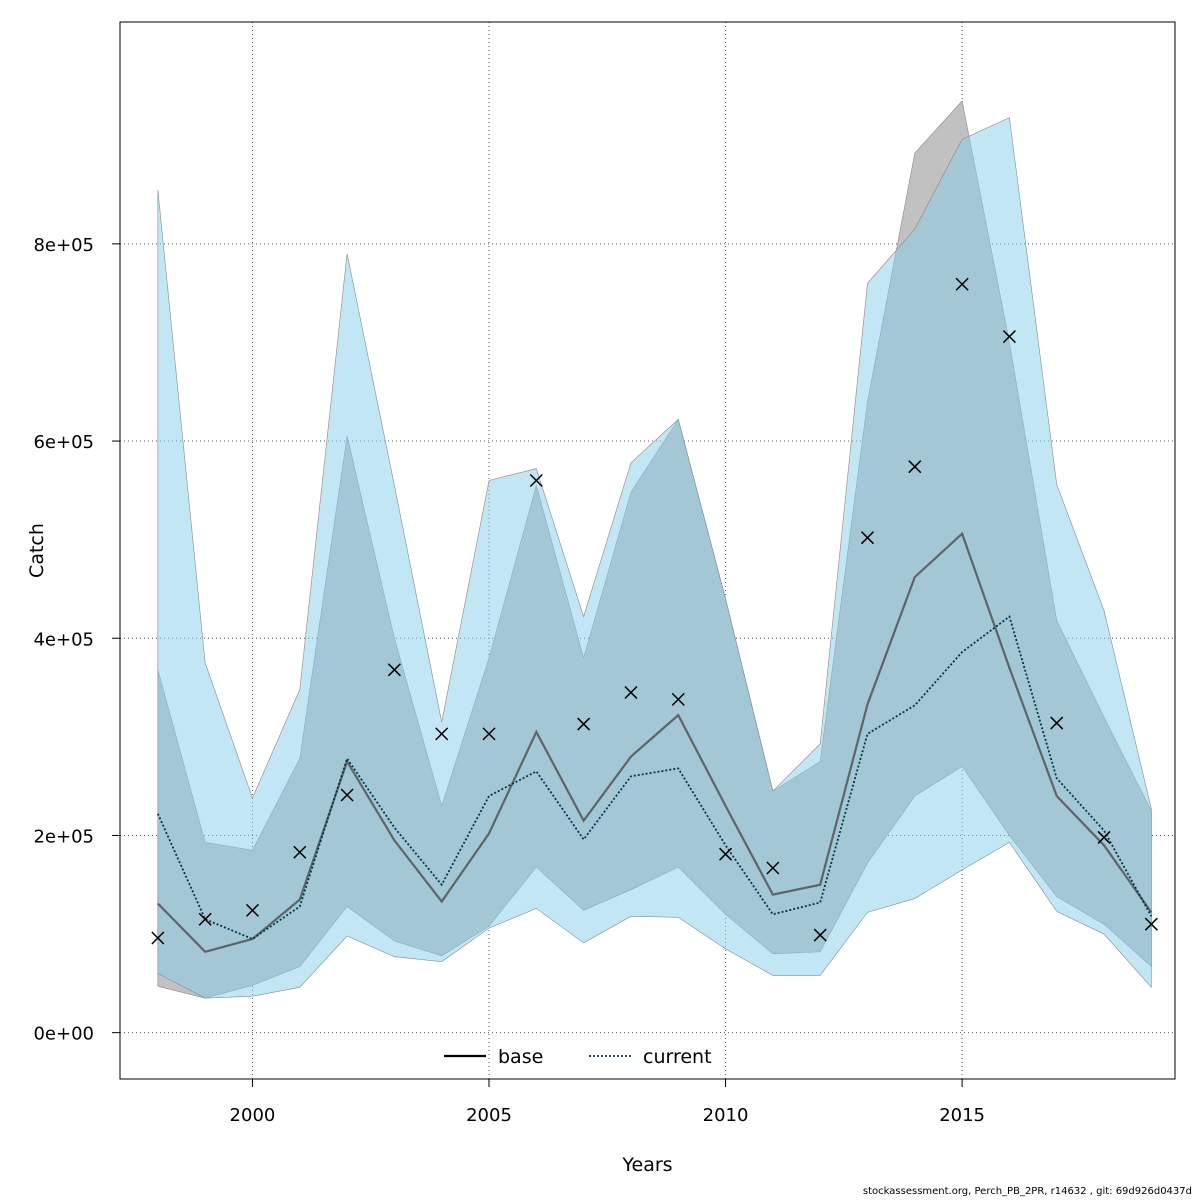  I want to click on observed-point-2015, so click(962, 284).